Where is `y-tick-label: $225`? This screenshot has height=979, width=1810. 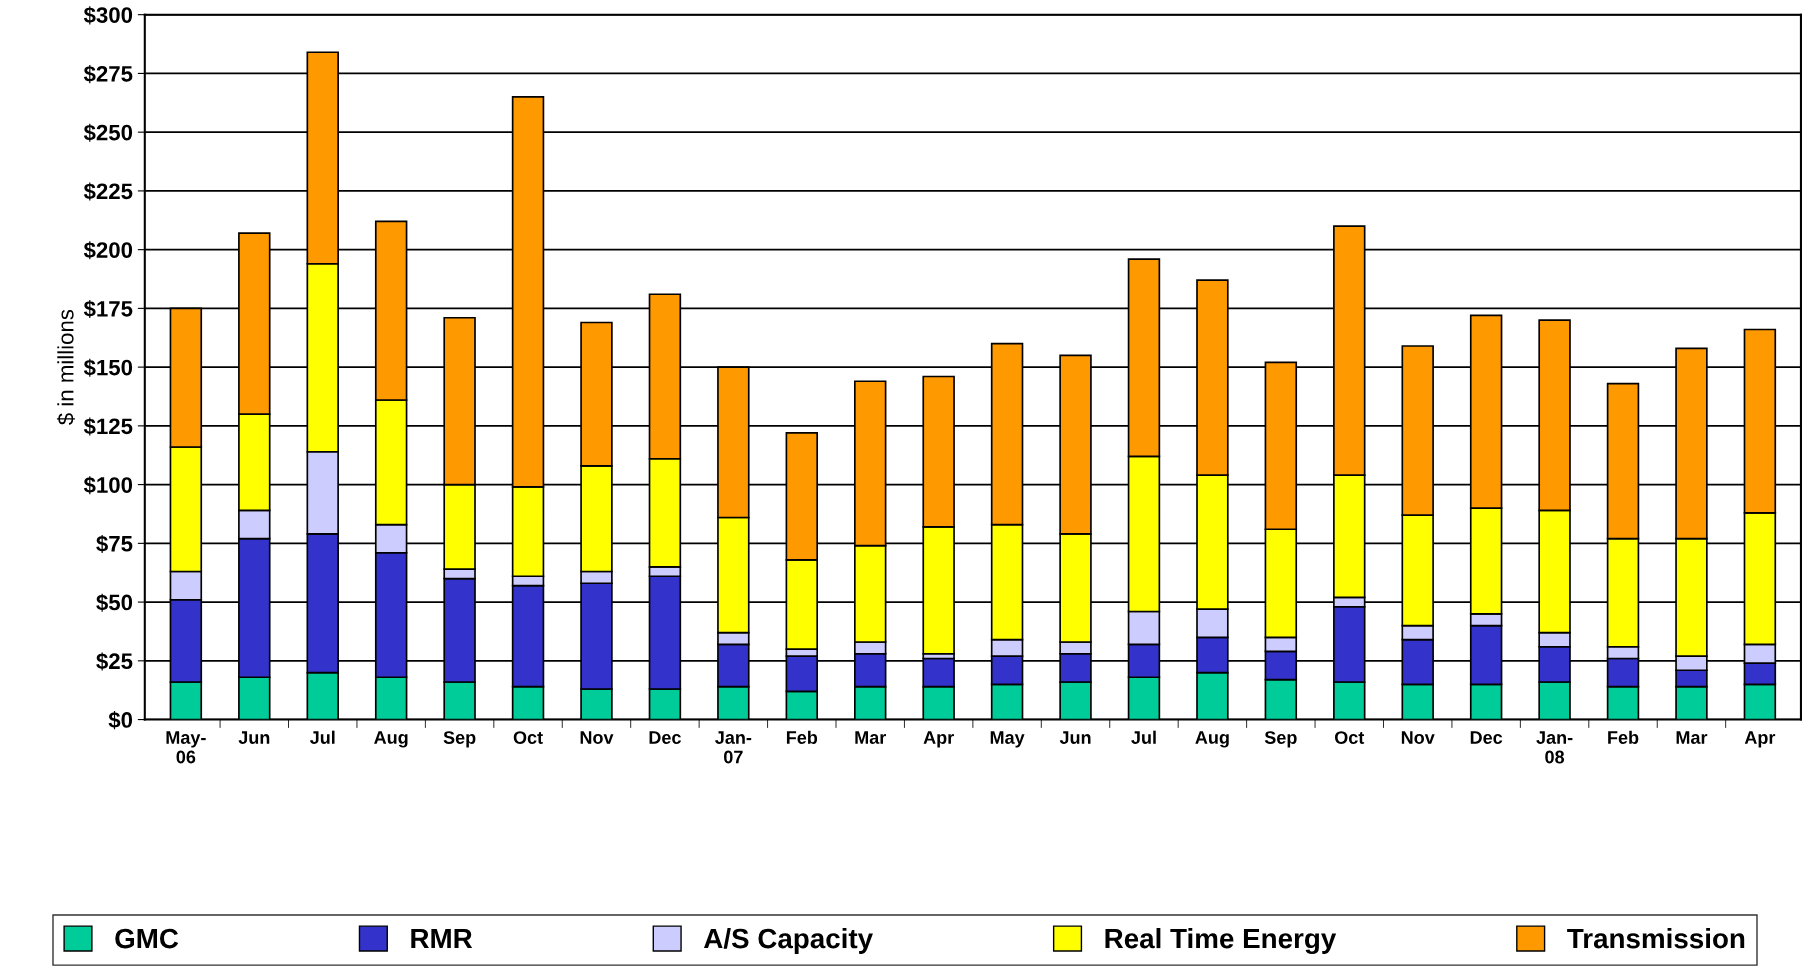 y-tick-label: $225 is located at coordinates (108, 191).